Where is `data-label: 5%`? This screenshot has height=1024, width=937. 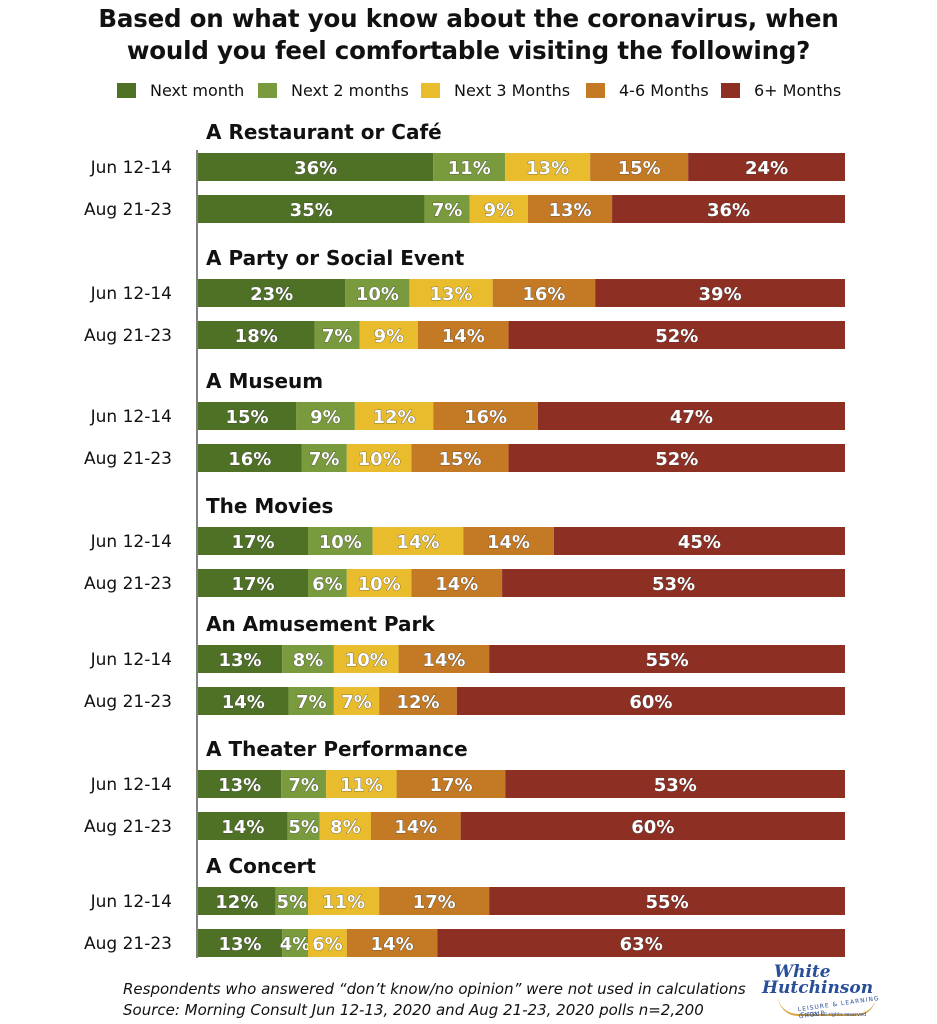
data-label: 5% is located at coordinates (303, 827).